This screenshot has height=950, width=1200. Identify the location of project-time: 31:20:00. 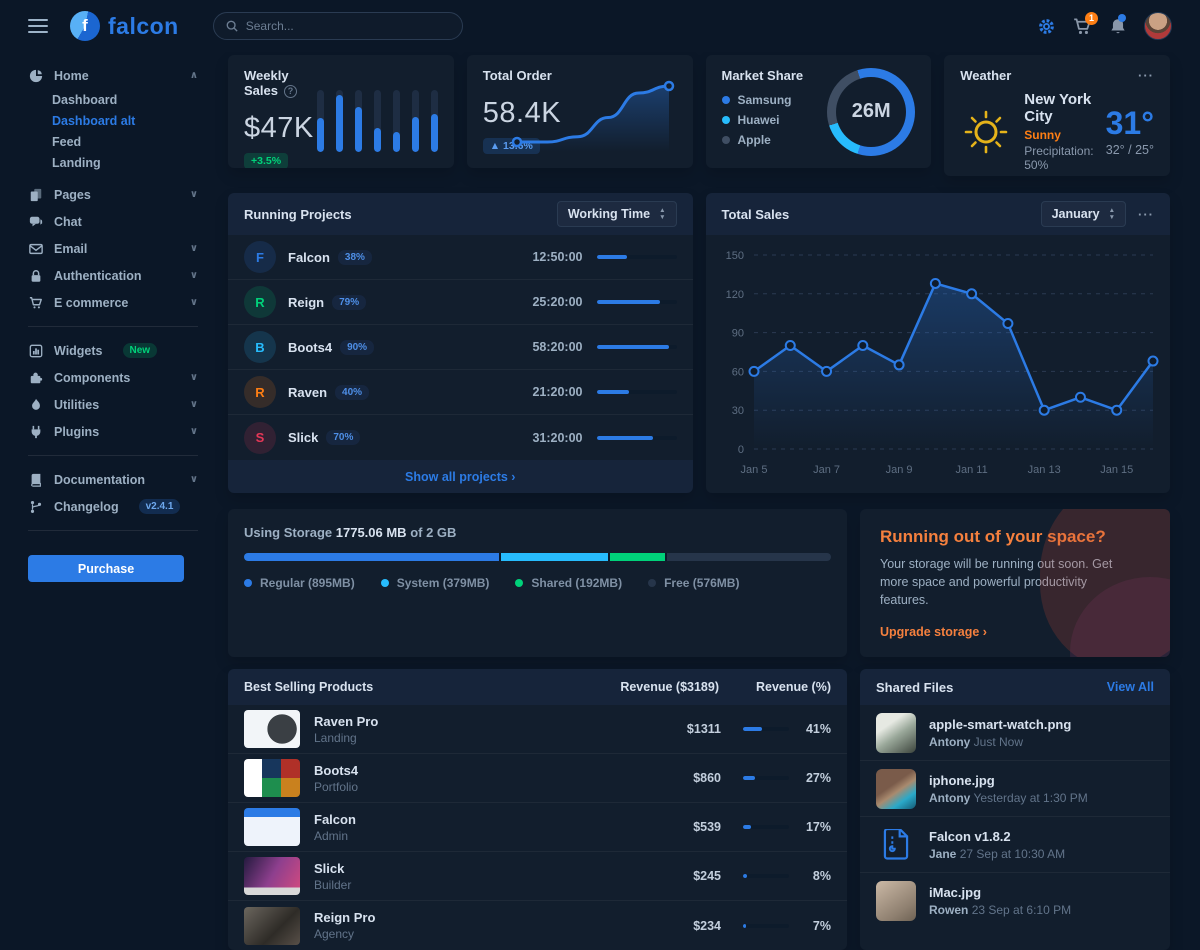
(557, 438).